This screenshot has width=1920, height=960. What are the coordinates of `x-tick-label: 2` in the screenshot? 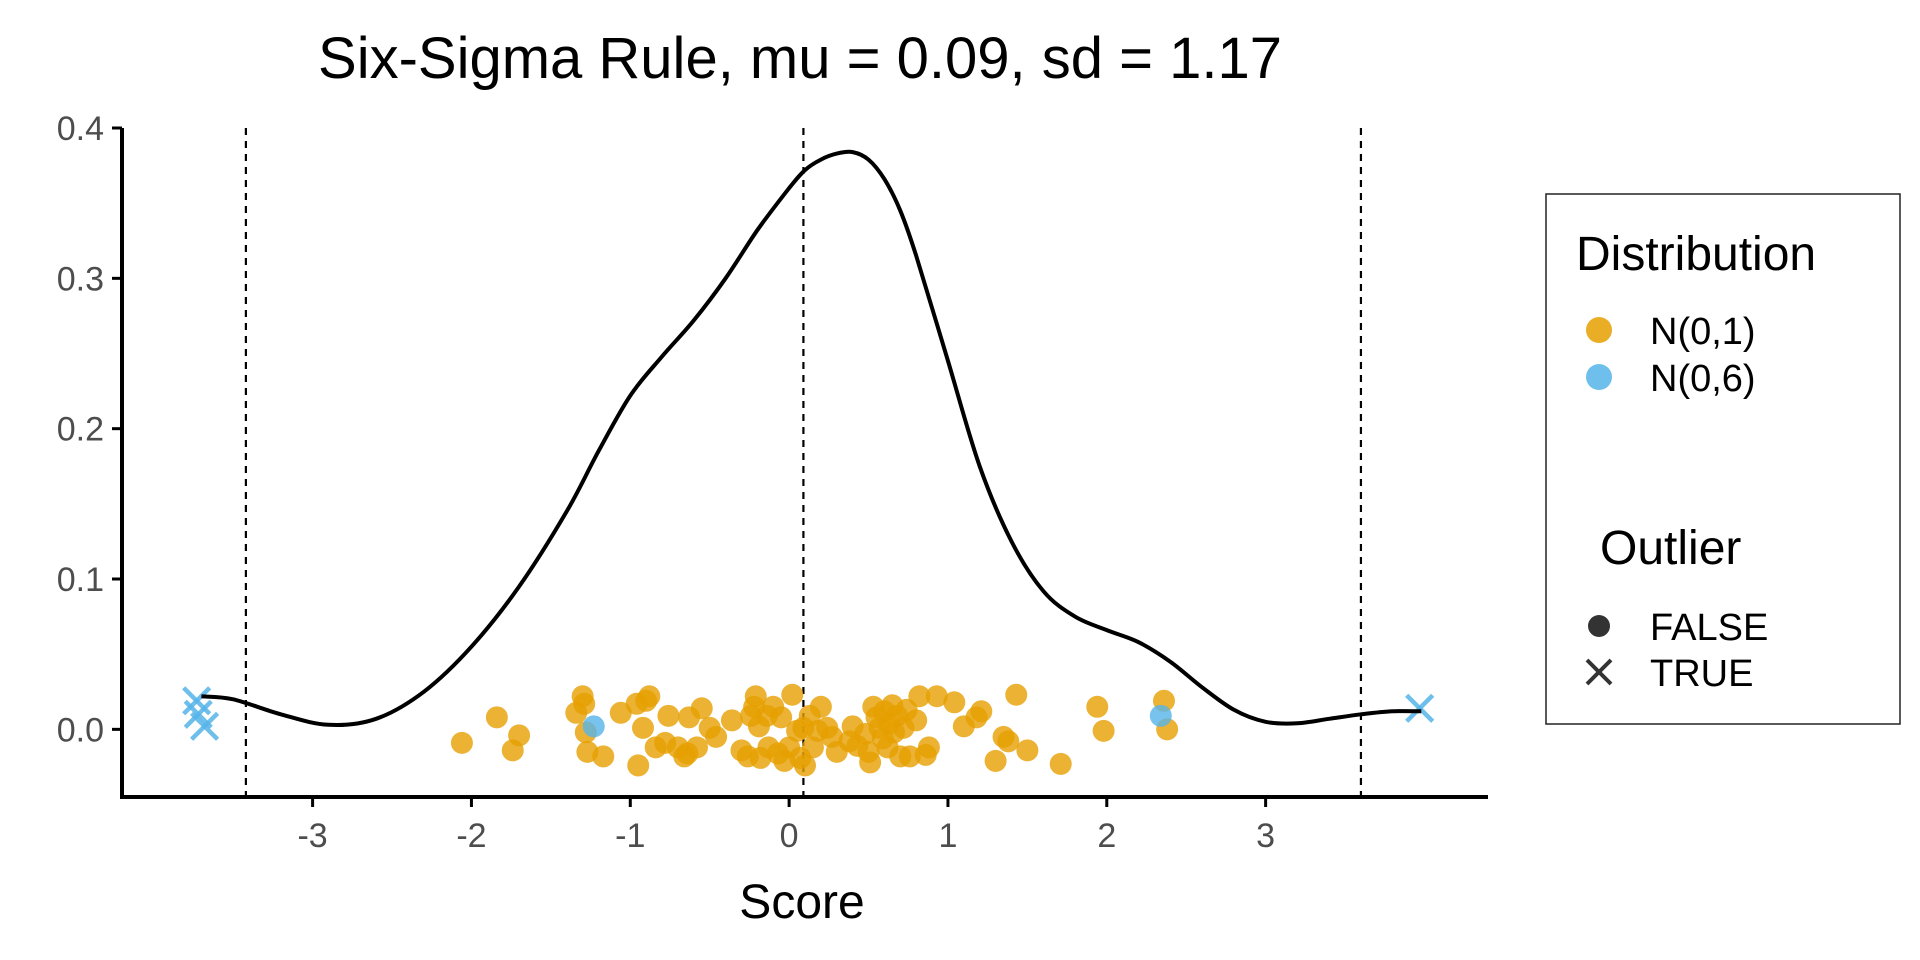 It's located at (1106, 836).